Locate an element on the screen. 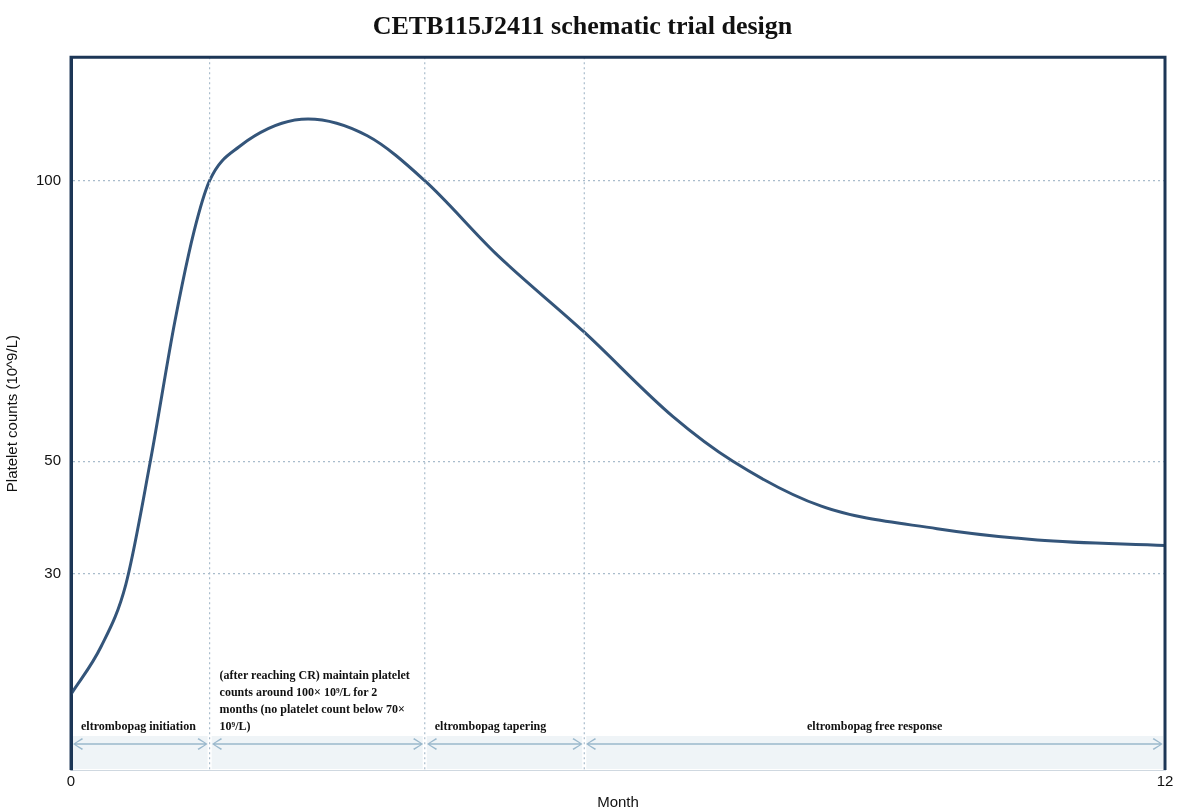  band-label: eltrombopag initiation is located at coordinates (139, 726).